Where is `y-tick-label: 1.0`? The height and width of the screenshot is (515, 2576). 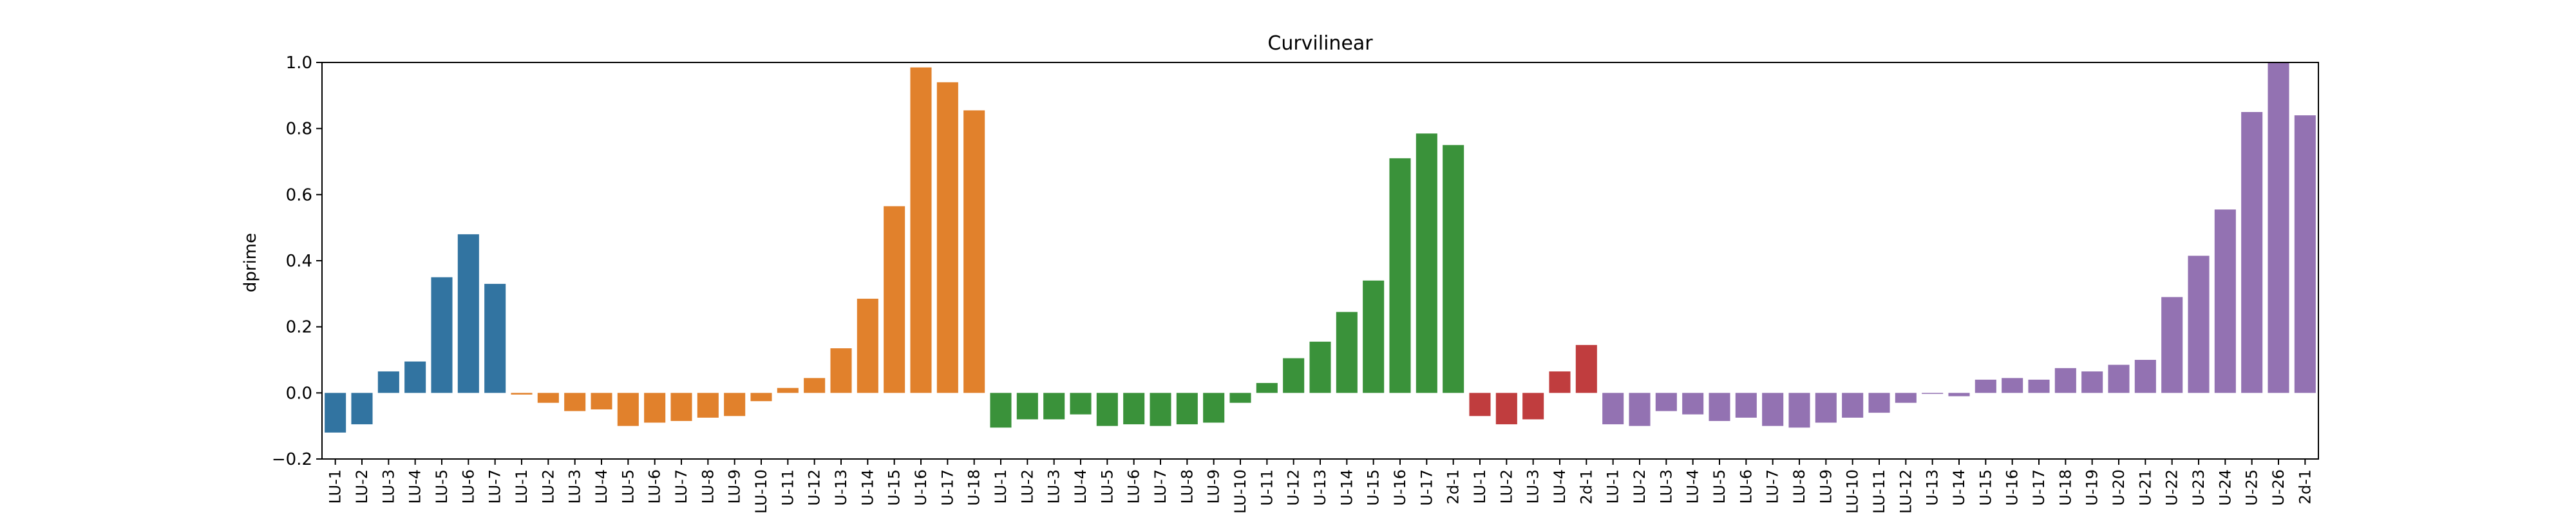
y-tick-label: 1.0 is located at coordinates (299, 63).